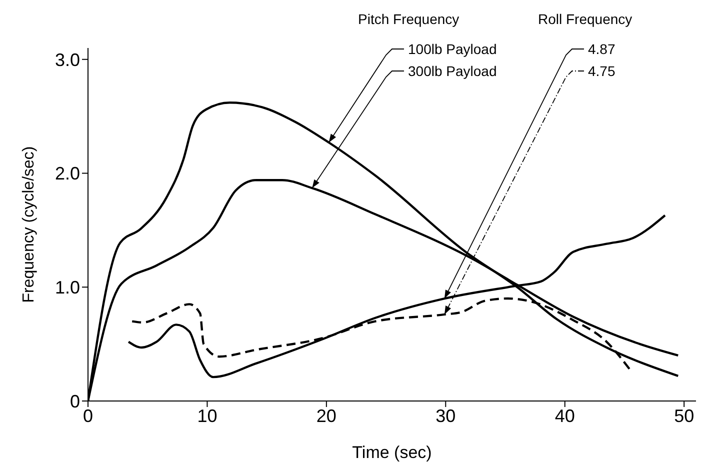 The image size is (707, 466). Describe the element at coordinates (452, 49) in the screenshot. I see `text: 100lb Payload` at that location.